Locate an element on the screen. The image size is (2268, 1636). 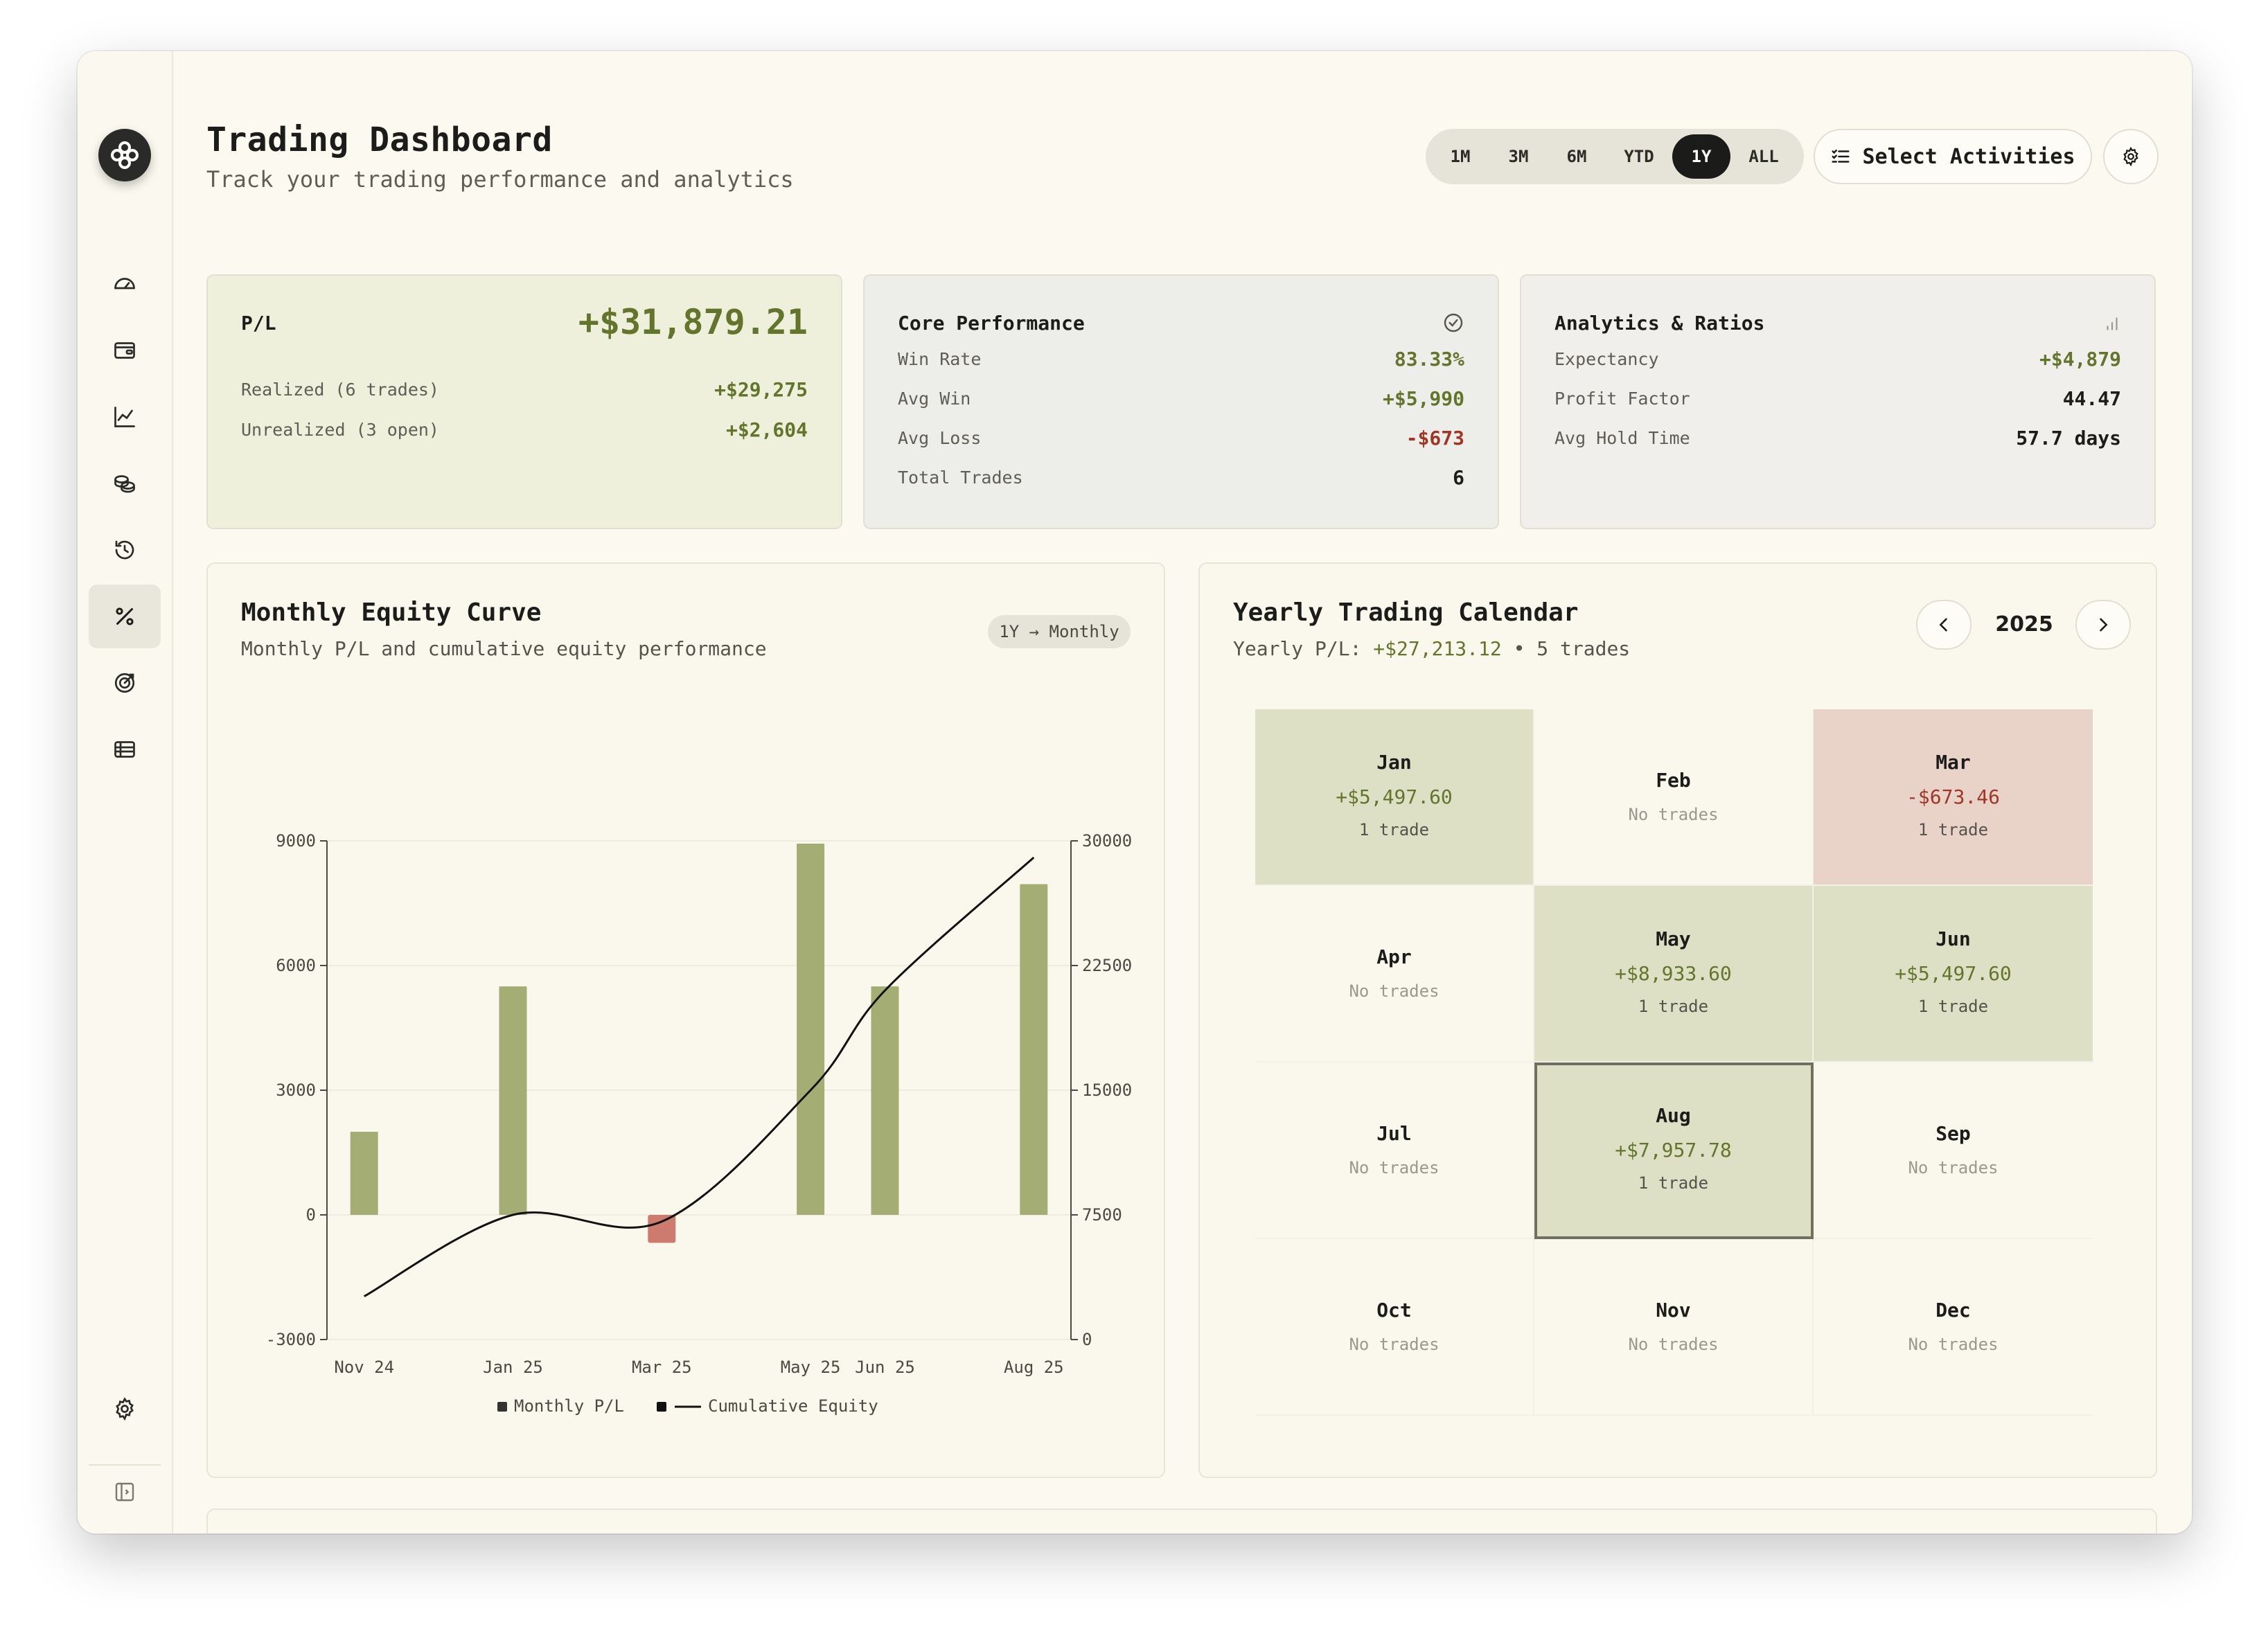
sidebar-toggle-button is located at coordinates (125, 1492).